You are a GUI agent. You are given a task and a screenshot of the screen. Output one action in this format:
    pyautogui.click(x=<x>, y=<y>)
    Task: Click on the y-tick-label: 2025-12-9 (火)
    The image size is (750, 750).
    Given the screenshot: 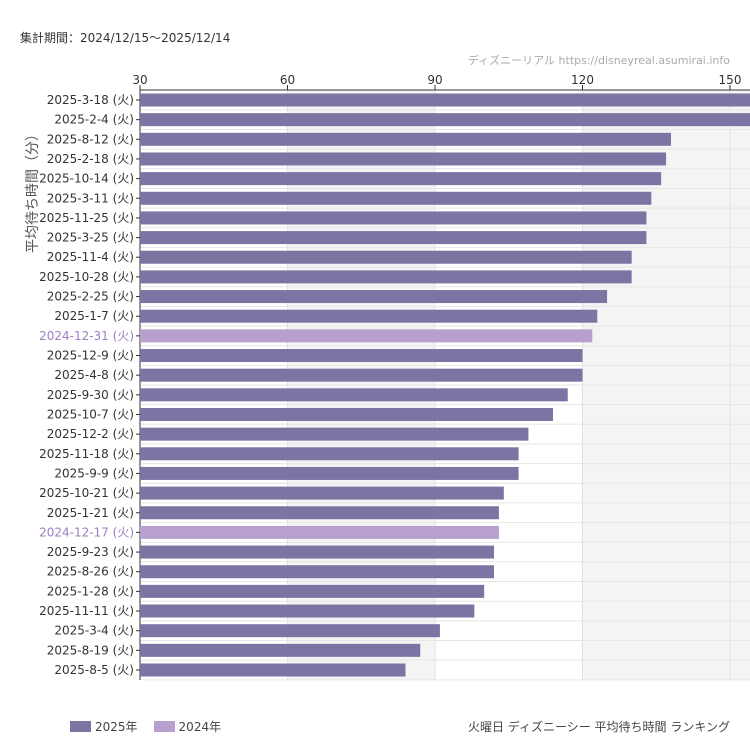 What is the action you would take?
    pyautogui.click(x=90, y=356)
    